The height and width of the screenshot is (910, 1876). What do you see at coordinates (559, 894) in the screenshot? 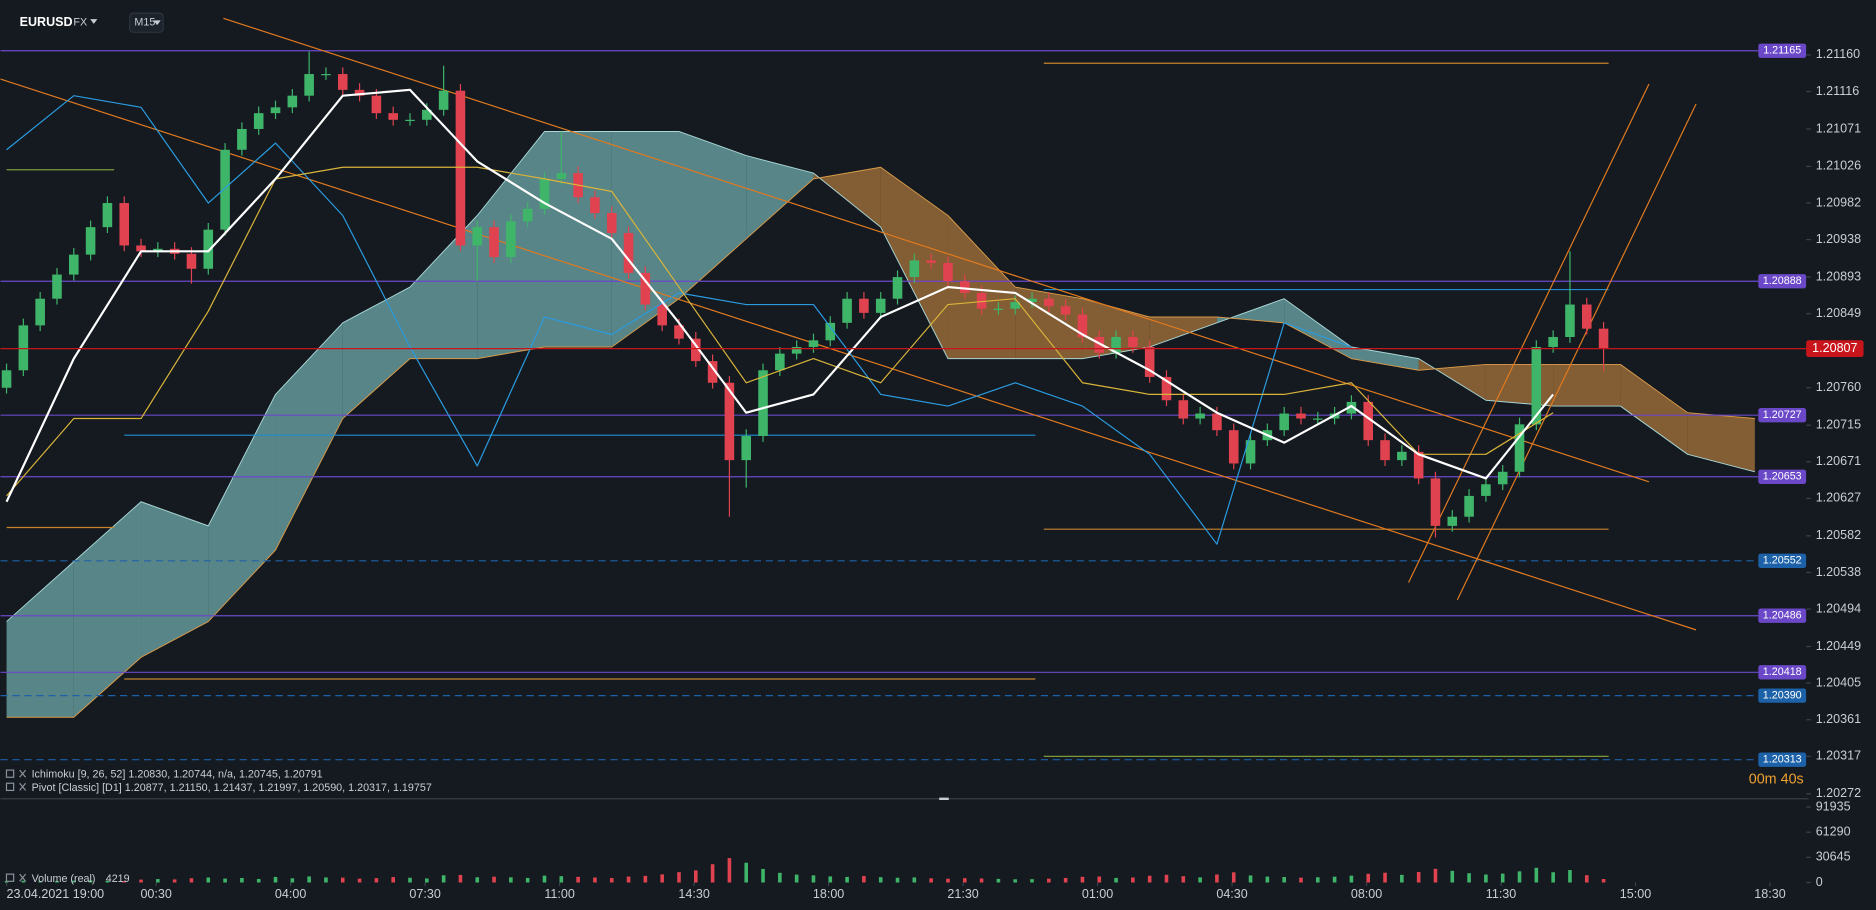
I see `x-tick-label: 11:00` at bounding box center [559, 894].